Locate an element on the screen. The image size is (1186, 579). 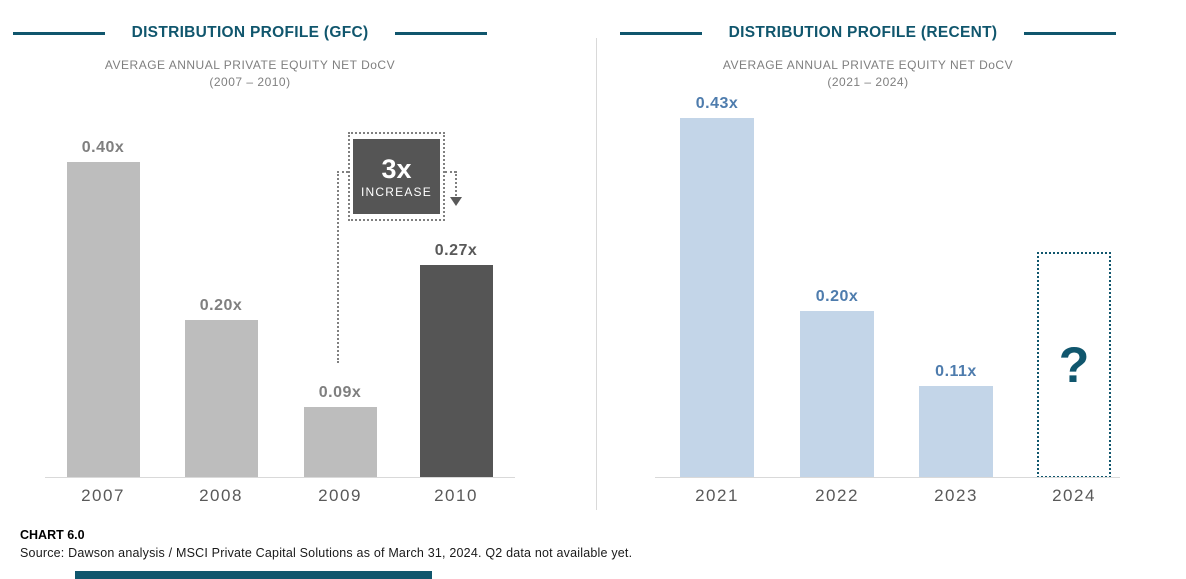
bar-value-2008: 0.20x is located at coordinates (221, 305).